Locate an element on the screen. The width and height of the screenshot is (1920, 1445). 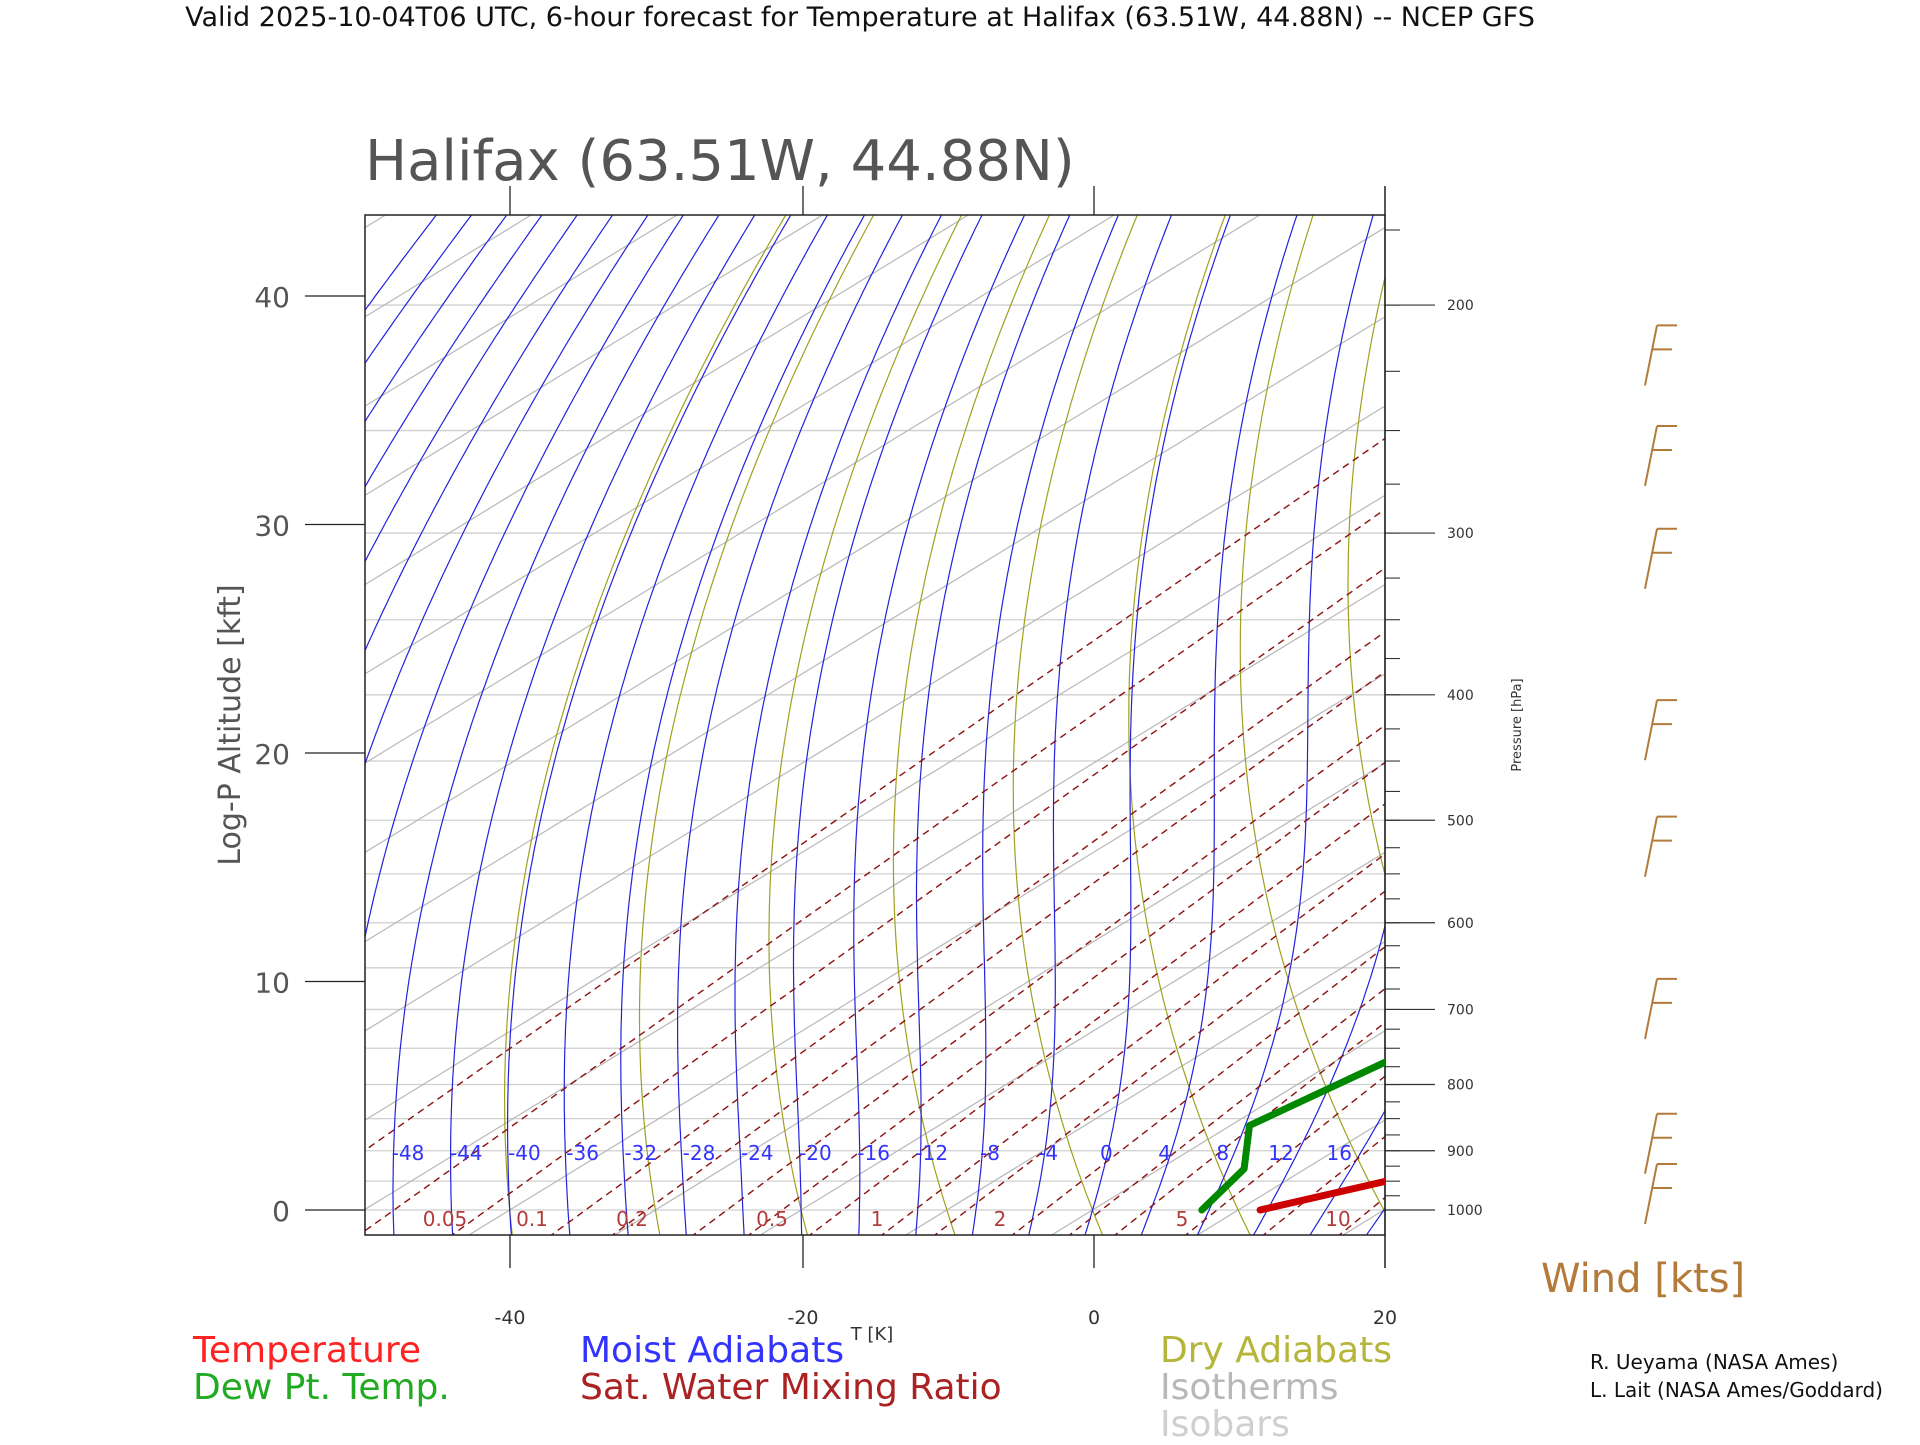
pressure-tick-label: 400 is located at coordinates (1460, 696).